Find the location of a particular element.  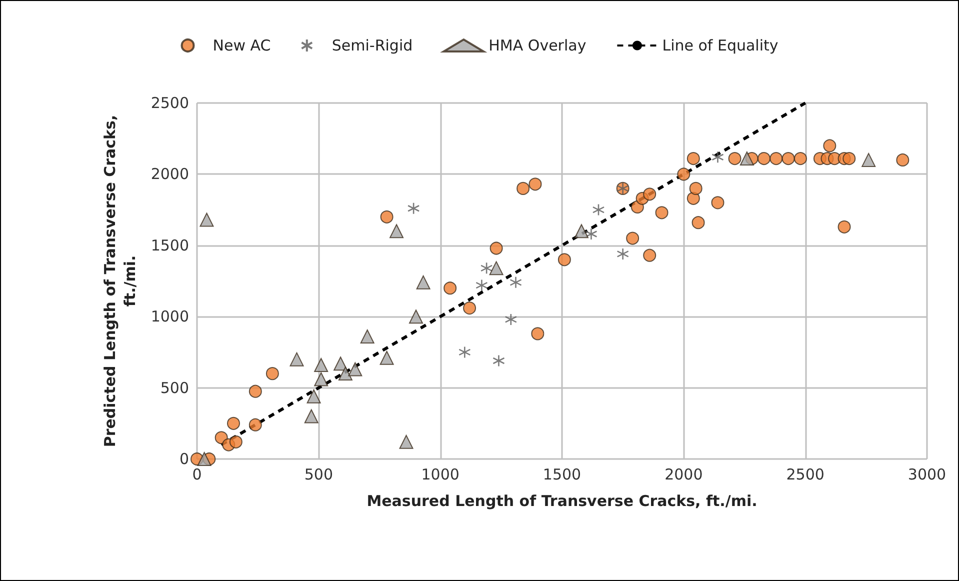

x-tick-label: 500 is located at coordinates (318, 475).